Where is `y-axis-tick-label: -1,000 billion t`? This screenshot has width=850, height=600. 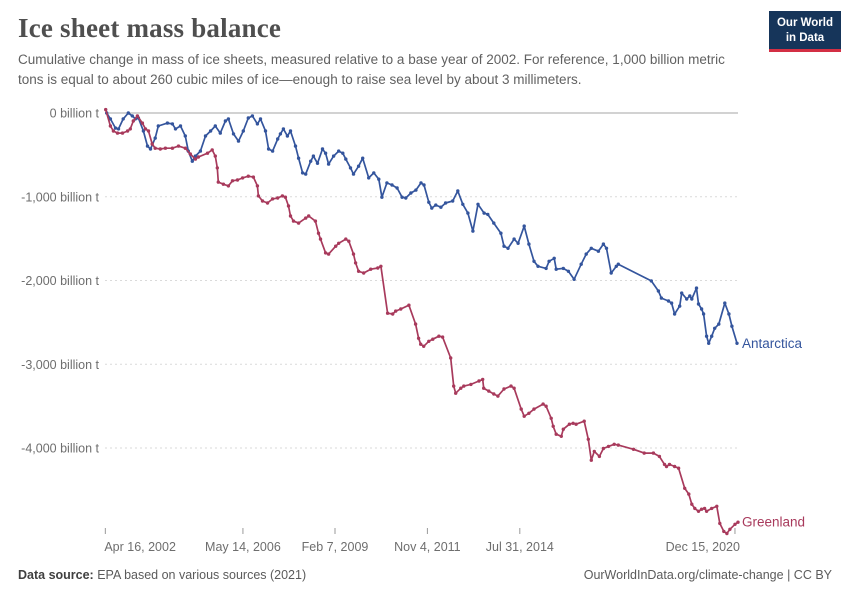
y-axis-tick-label: -1,000 billion t is located at coordinates (60, 197).